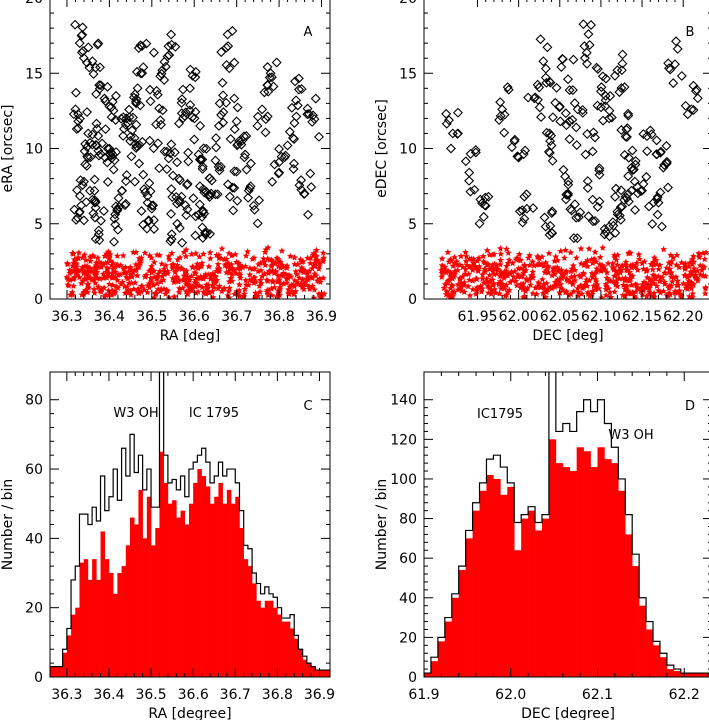 The image size is (709, 720). I want to click on x-tick-label: 36.5, so click(151, 317).